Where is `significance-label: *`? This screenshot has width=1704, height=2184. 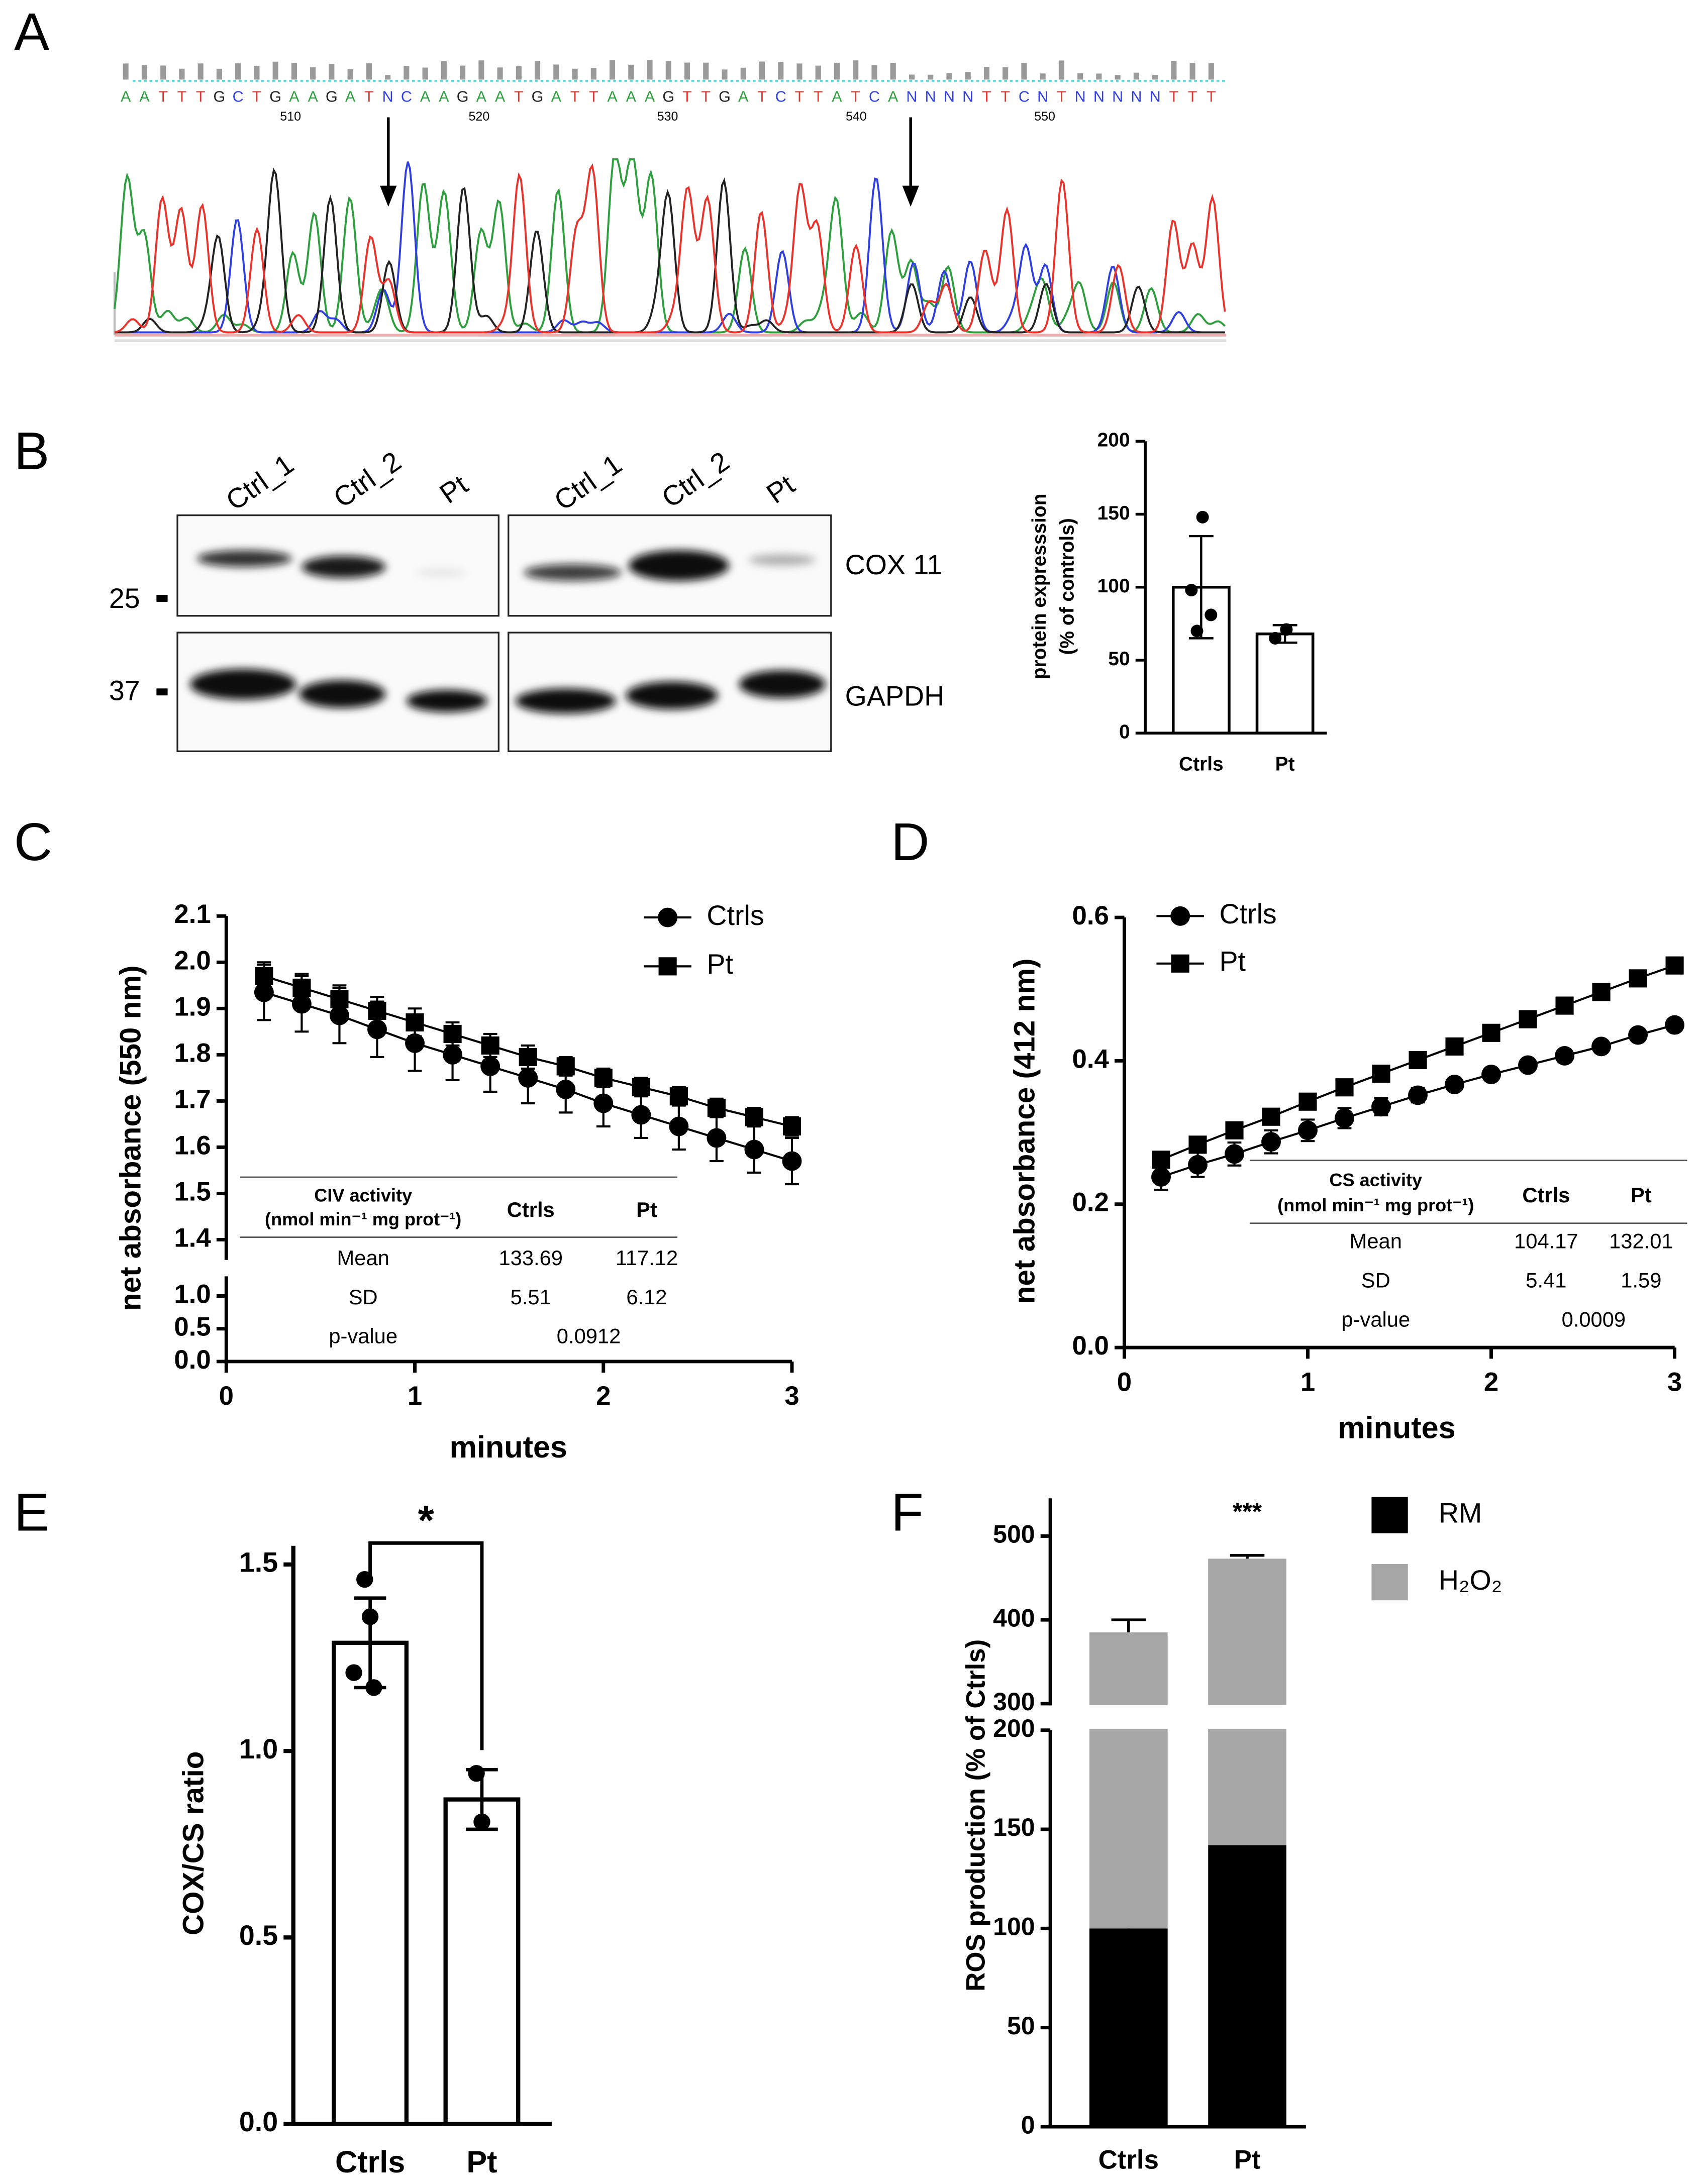 significance-label: * is located at coordinates (426, 1520).